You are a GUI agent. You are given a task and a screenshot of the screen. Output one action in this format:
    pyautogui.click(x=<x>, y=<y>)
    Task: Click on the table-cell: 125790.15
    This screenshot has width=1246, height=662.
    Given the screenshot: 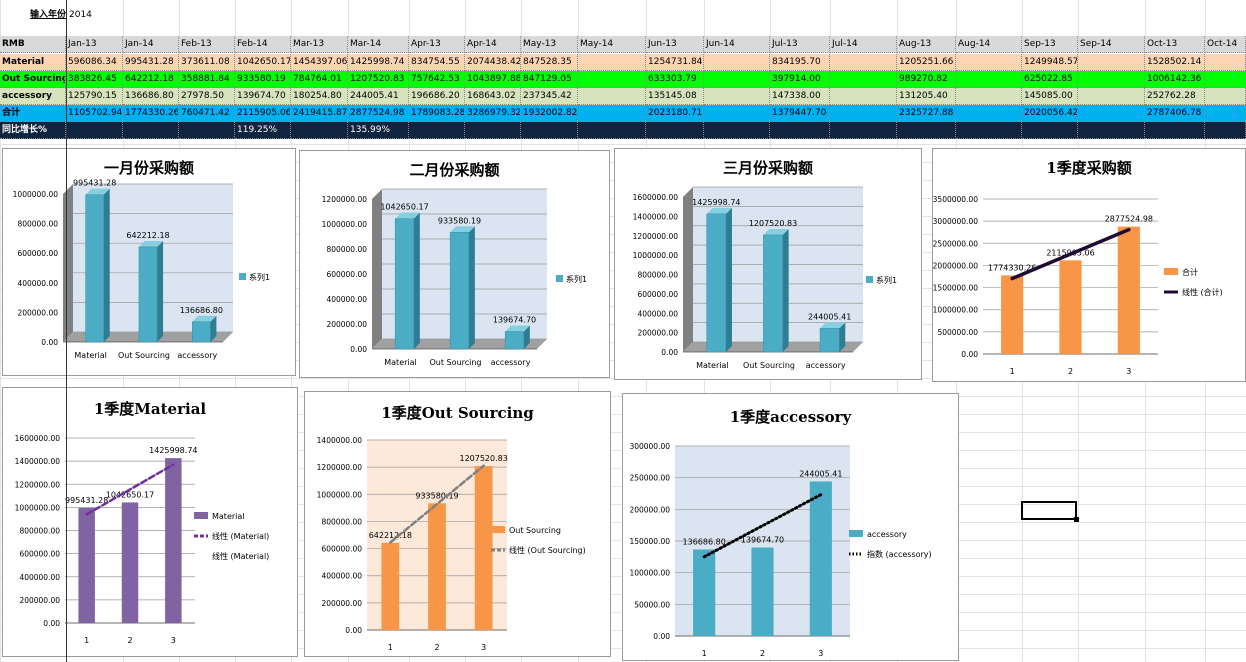 What is the action you would take?
    pyautogui.click(x=94, y=96)
    